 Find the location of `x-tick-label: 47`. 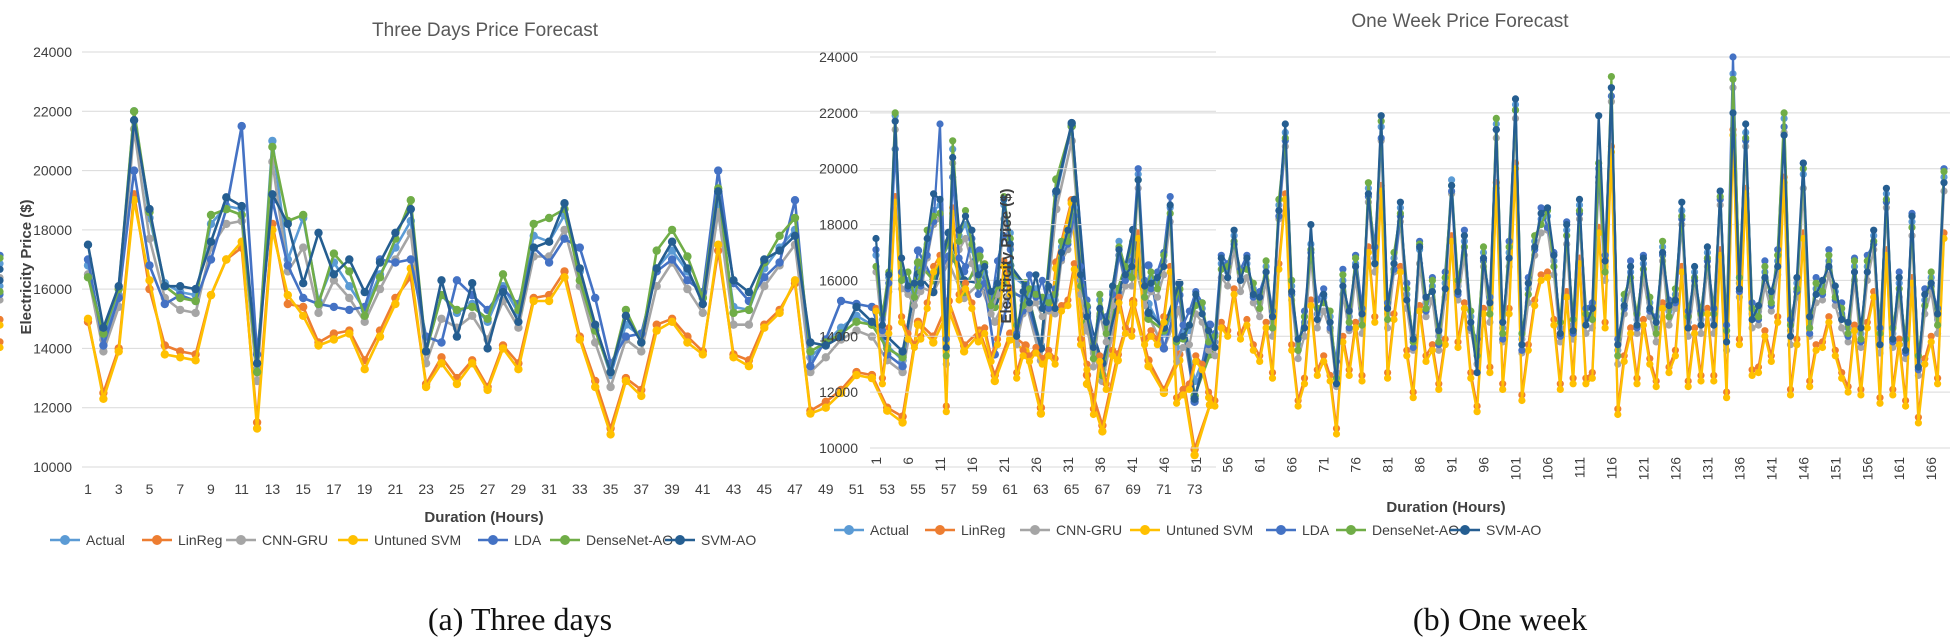

x-tick-label: 47 is located at coordinates (795, 489).